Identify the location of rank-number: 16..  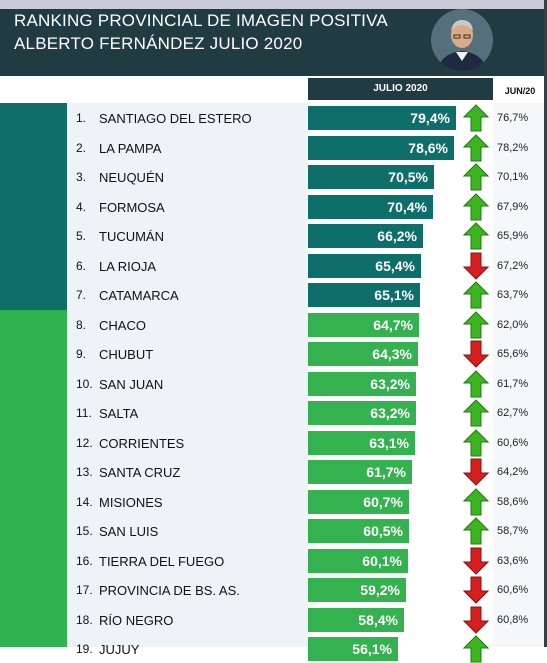
(84, 560).